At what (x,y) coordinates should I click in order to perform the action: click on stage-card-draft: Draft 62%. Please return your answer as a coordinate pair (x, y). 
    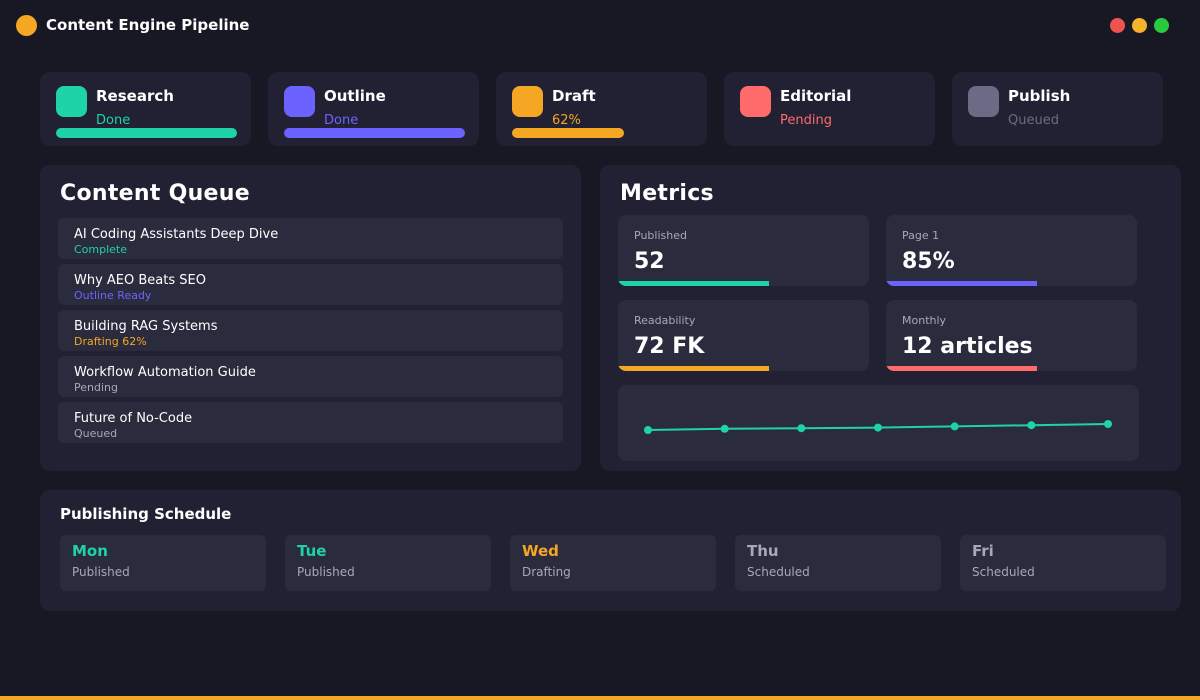
    Looking at the image, I should click on (601, 109).